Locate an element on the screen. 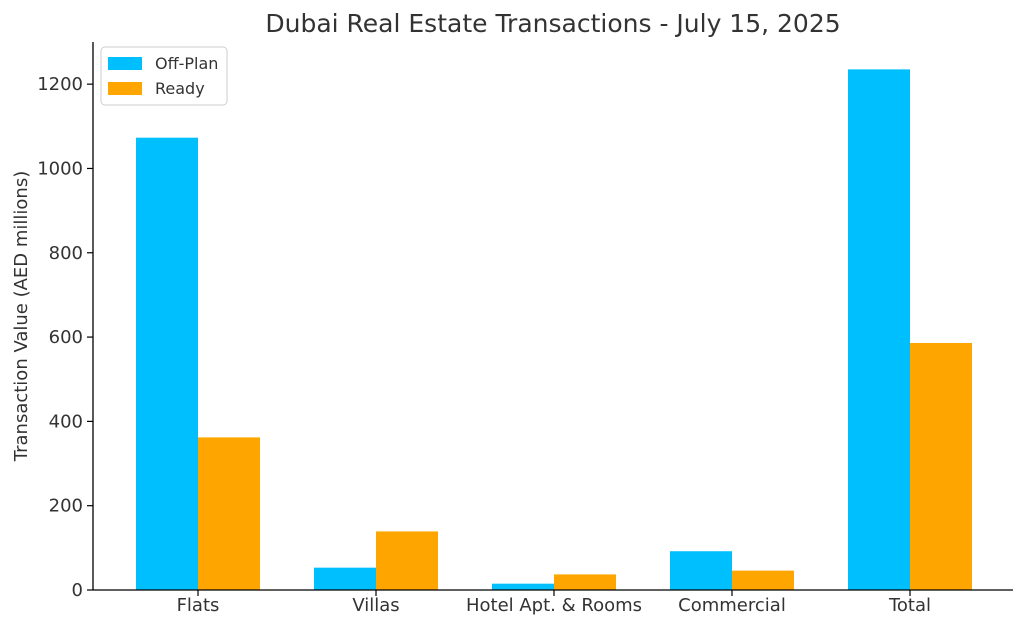 This screenshot has width=1024, height=627. y-axis-label: Transaction Value (AED millions) is located at coordinates (21, 317).